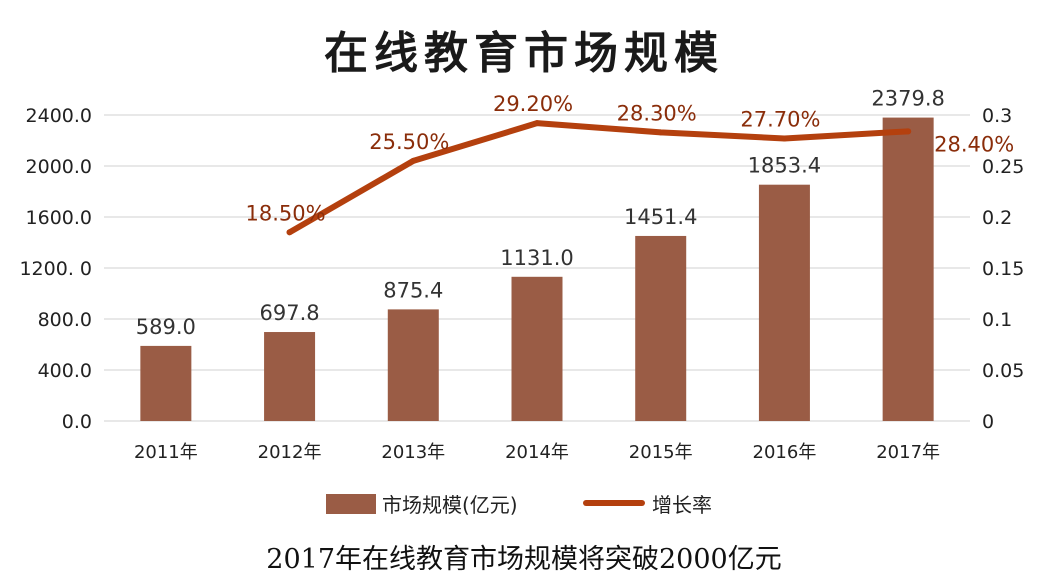  What do you see at coordinates (290, 452) in the screenshot?
I see `x-tick-label: 2012年` at bounding box center [290, 452].